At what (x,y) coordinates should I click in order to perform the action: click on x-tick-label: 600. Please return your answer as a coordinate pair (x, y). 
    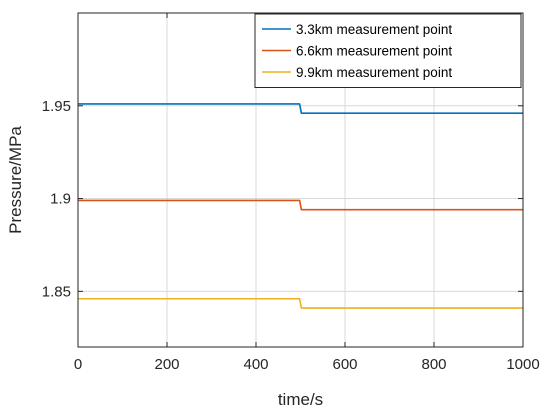
    Looking at the image, I should click on (344, 364).